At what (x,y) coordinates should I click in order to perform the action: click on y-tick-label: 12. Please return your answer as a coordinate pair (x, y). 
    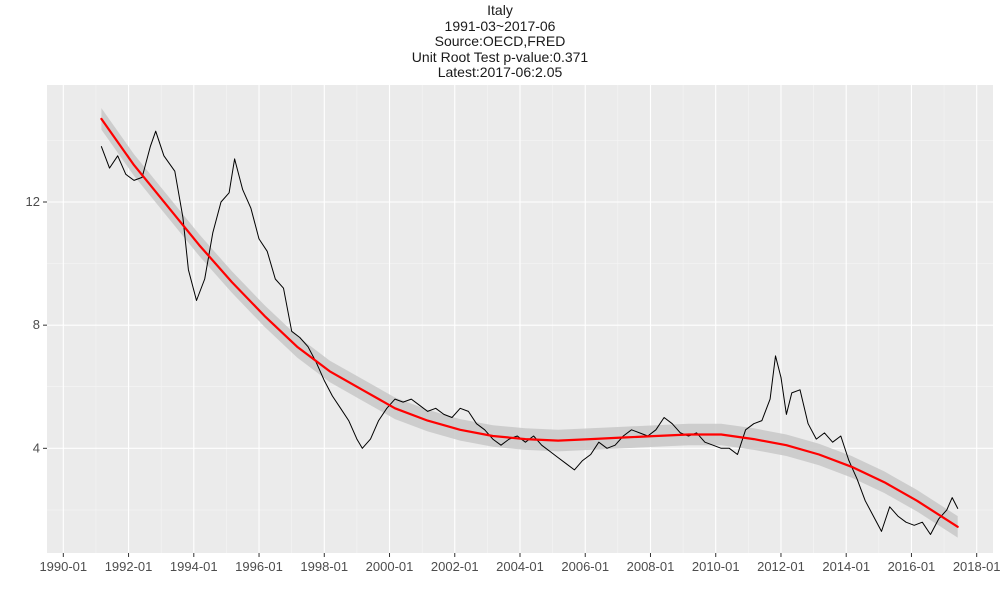
    Looking at the image, I should click on (33, 201).